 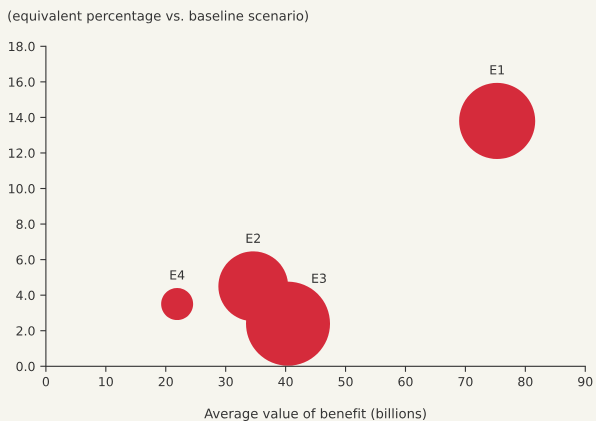 What do you see at coordinates (405, 381) in the screenshot?
I see `x-tick-label: 60` at bounding box center [405, 381].